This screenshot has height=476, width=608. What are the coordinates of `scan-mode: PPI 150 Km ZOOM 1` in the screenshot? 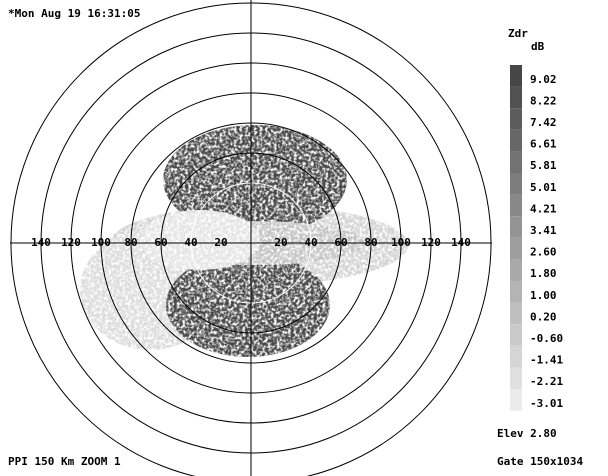 It's located at (64, 461).